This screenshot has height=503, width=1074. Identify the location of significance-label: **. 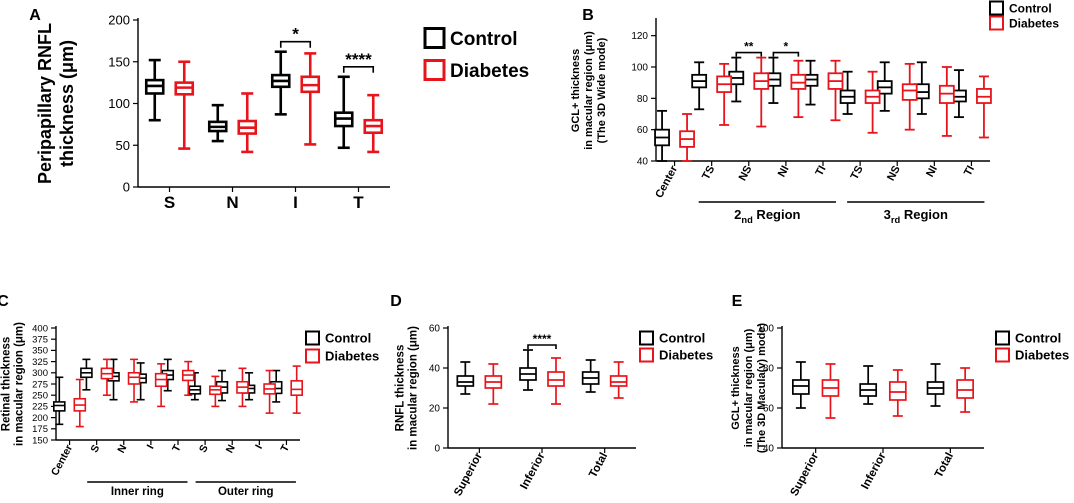
(749, 47).